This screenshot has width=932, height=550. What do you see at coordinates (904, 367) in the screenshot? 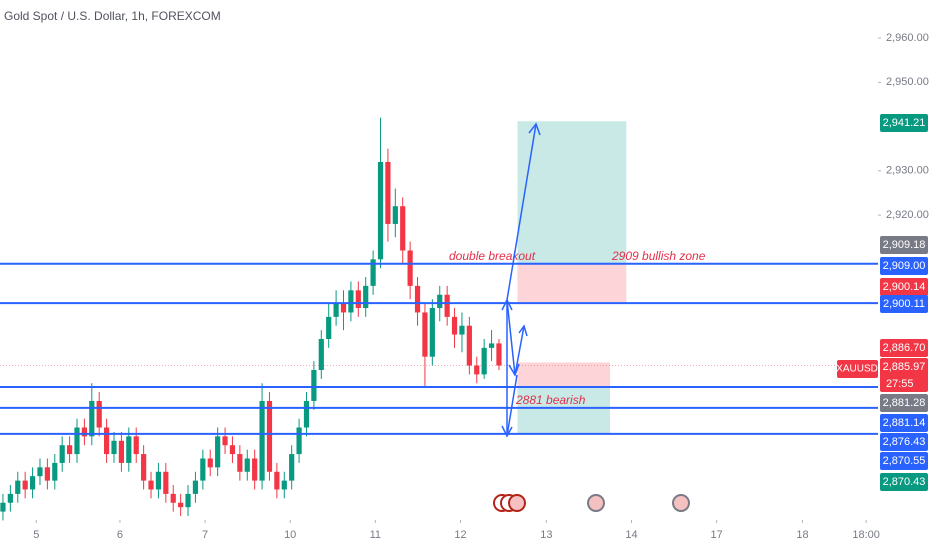
I see `price-label: 2,885.97` at bounding box center [904, 367].